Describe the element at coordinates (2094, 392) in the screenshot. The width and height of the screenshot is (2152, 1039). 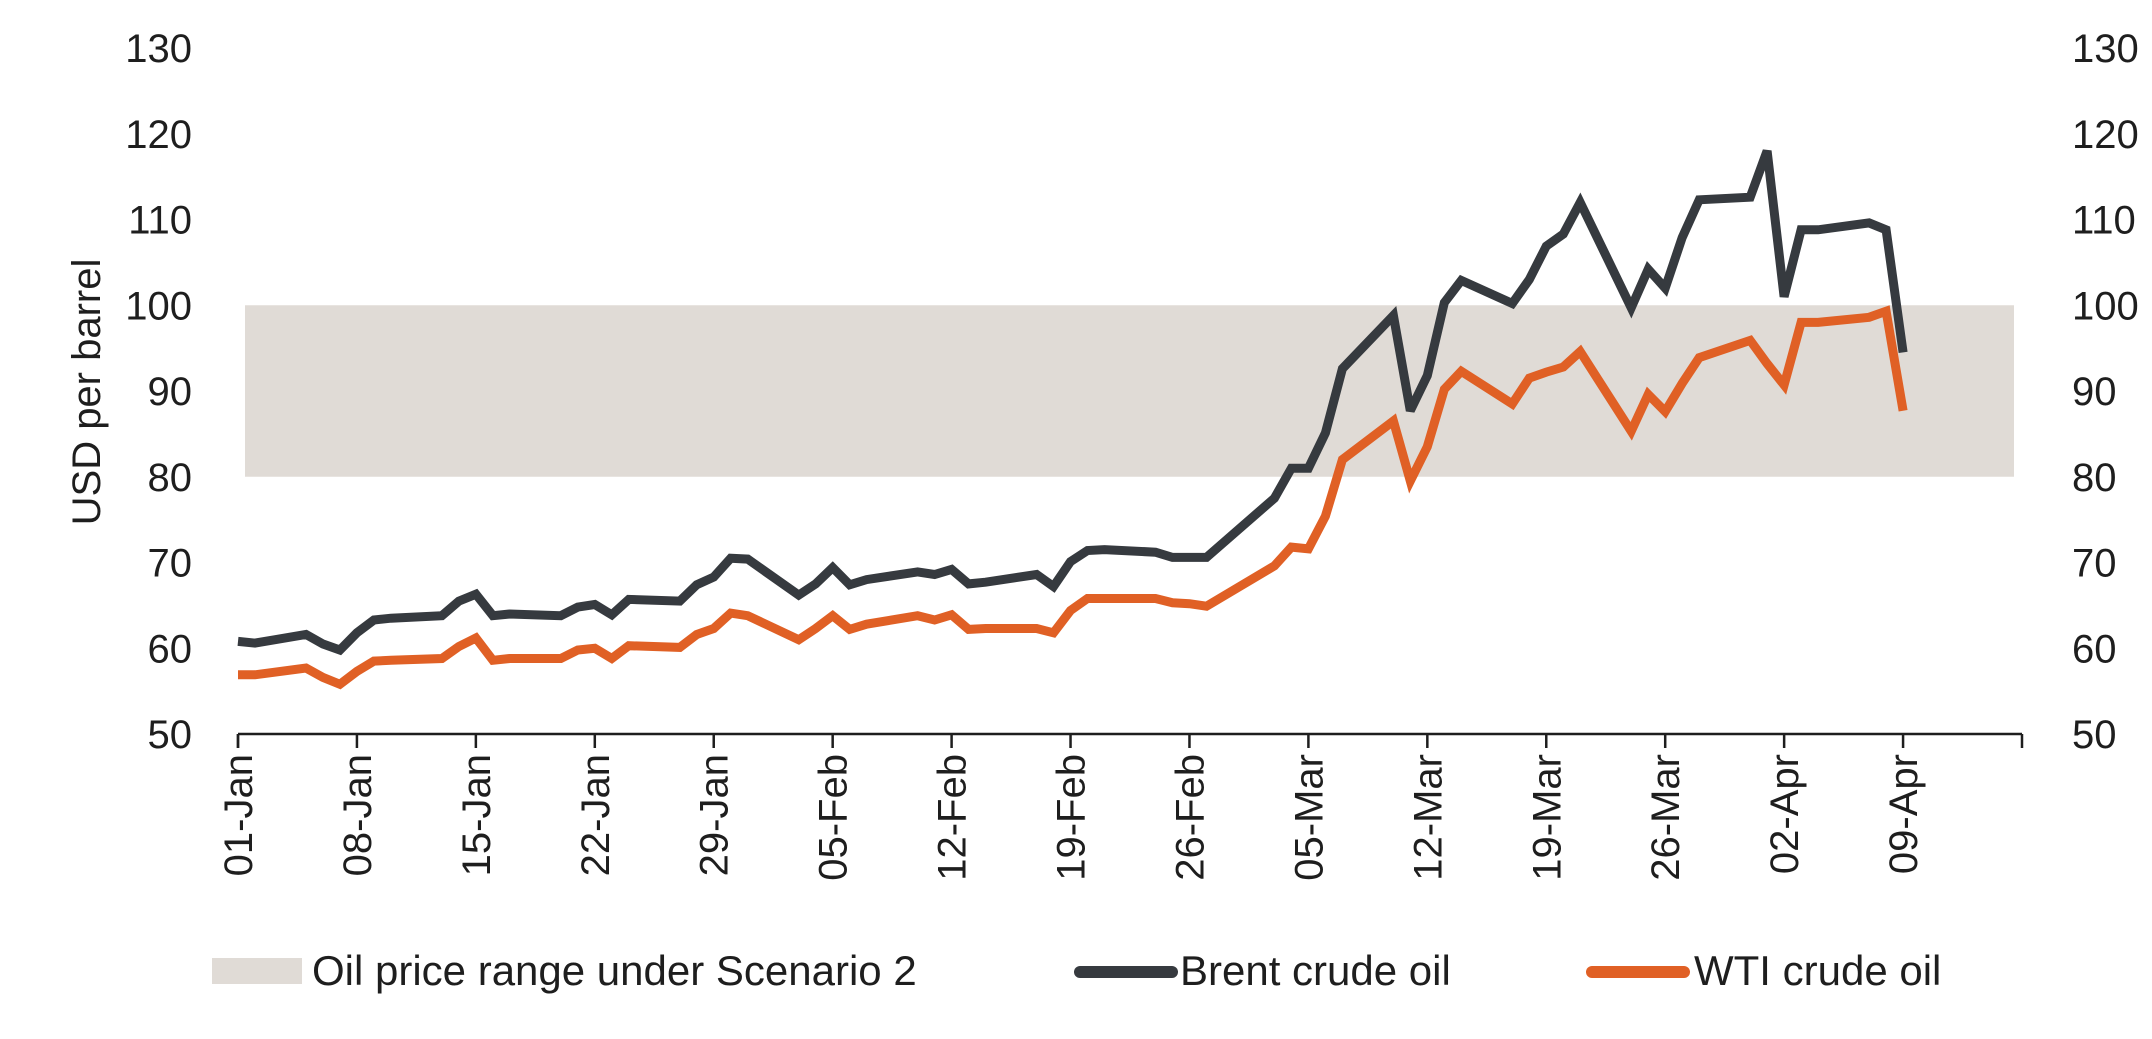
I see `y-tick-label-right: 90` at that location.